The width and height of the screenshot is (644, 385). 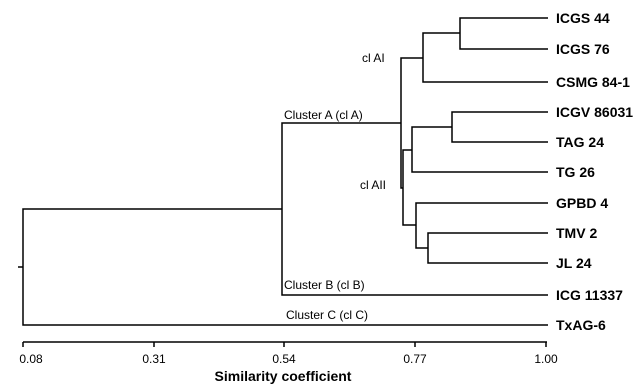 I want to click on branch-icgs44-icgs76, so click(x=503, y=33).